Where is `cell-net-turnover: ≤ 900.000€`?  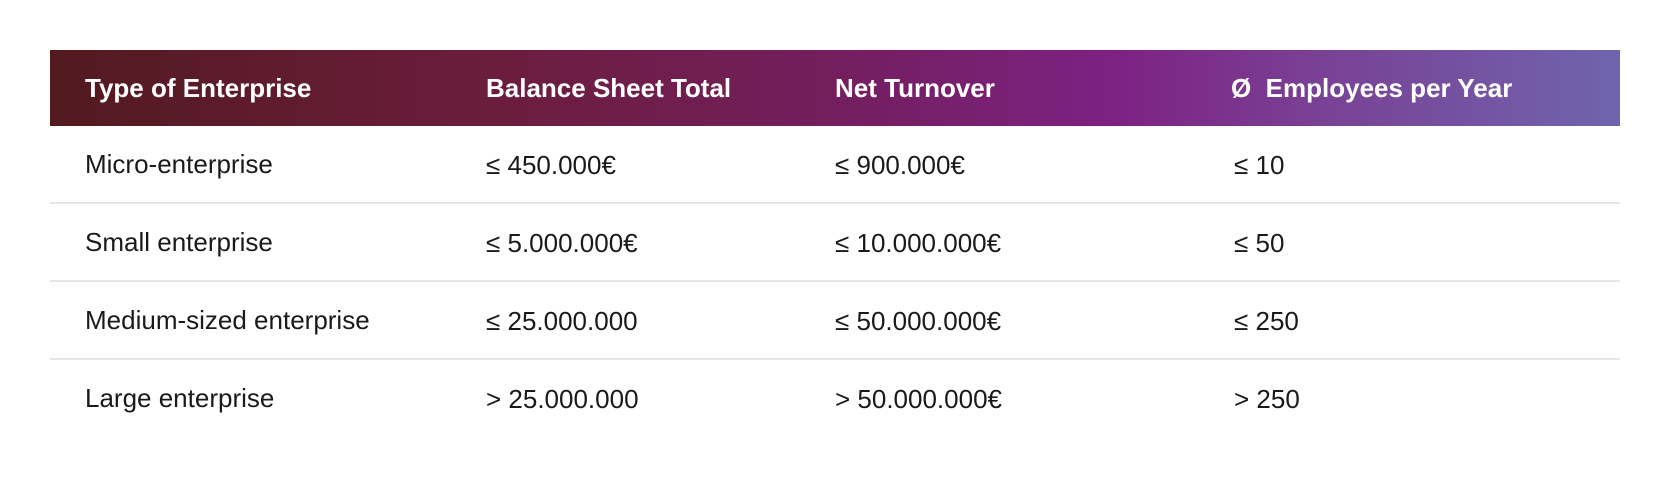
cell-net-turnover: ≤ 900.000€ is located at coordinates (900, 164).